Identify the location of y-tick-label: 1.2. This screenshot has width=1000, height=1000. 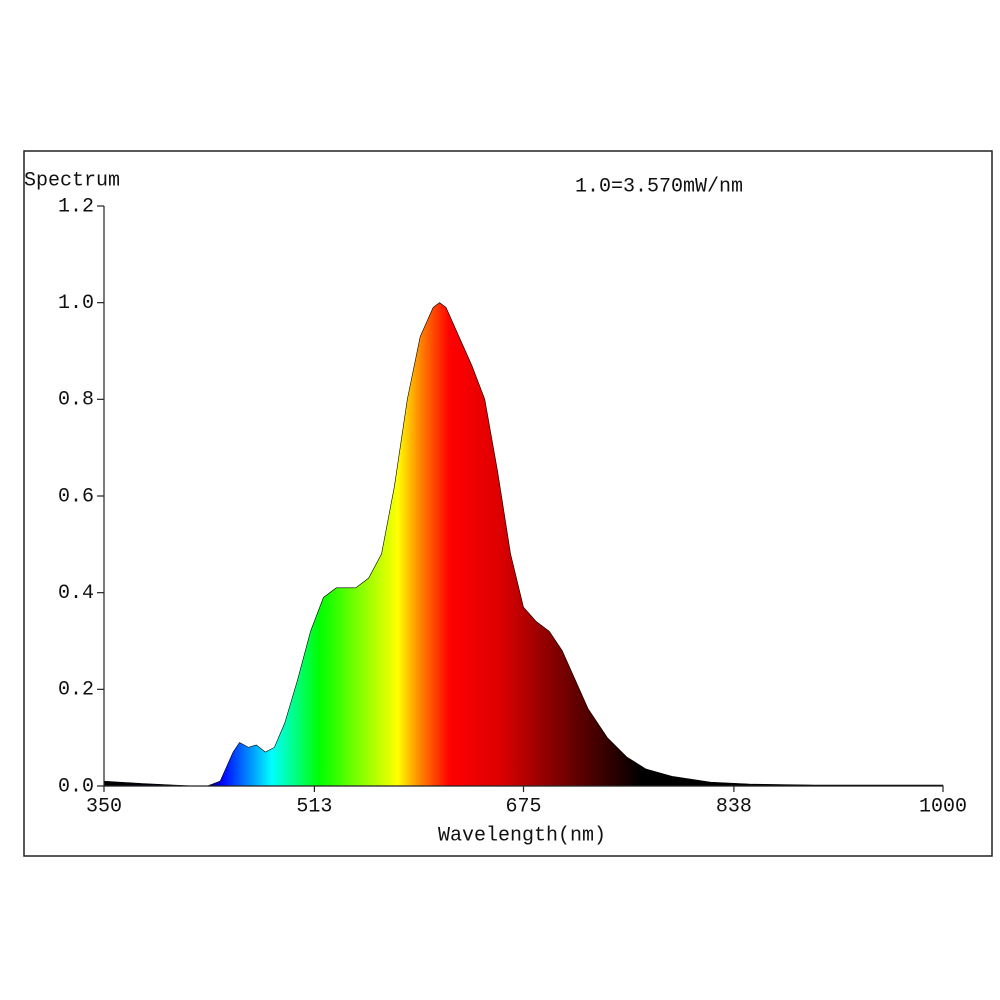
(76, 206).